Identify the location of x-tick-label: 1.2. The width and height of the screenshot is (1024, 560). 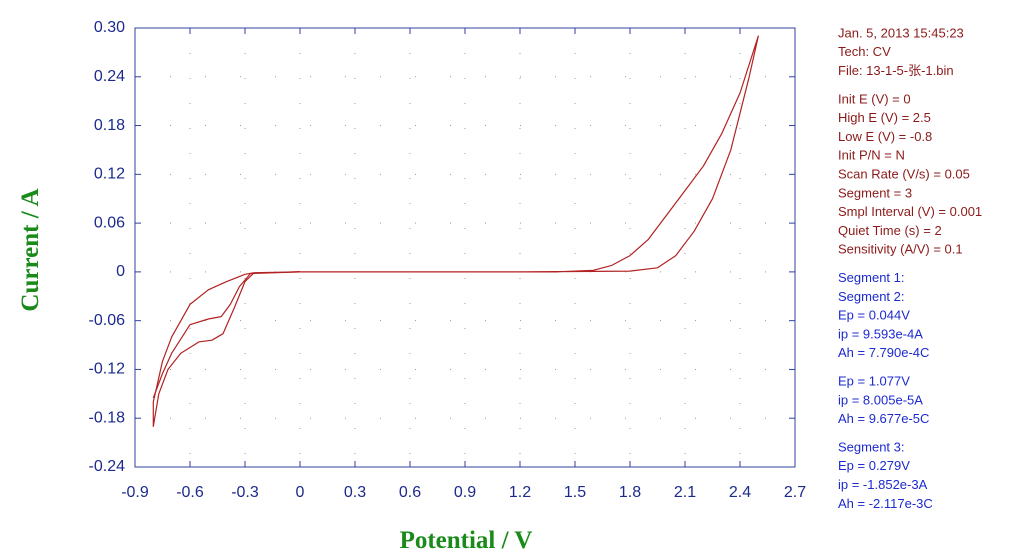
(520, 492).